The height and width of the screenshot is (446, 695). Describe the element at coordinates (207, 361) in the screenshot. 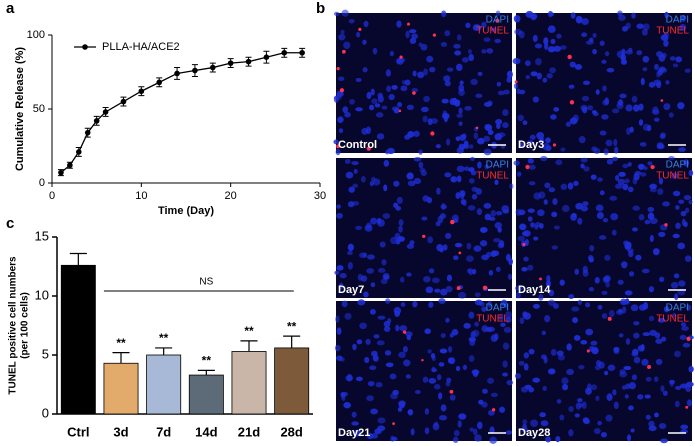

I see `significance-label: **` at that location.